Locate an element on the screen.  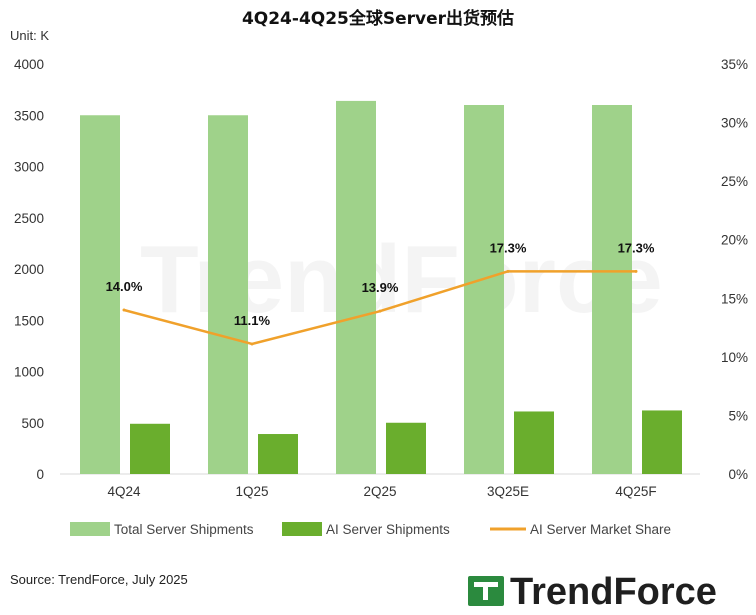
x-tick-label: 4Q25F is located at coordinates (635, 491).